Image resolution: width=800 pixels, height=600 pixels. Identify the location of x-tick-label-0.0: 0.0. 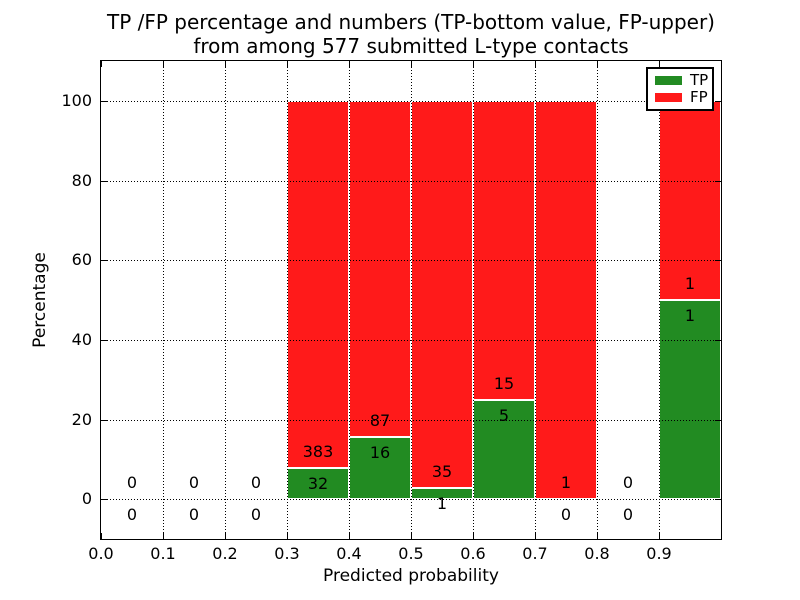
(101, 553).